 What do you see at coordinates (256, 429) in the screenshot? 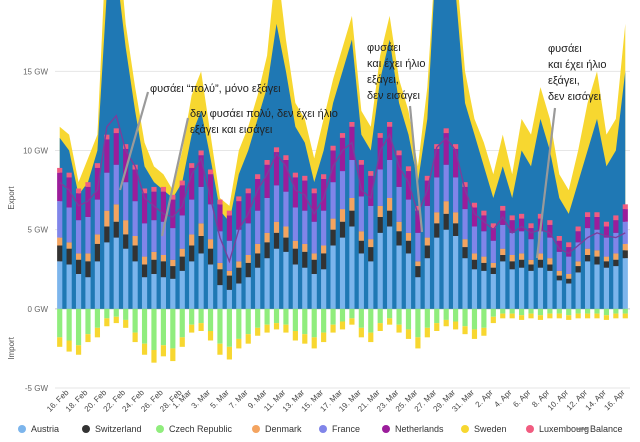
I see `legend-marker` at bounding box center [256, 429].